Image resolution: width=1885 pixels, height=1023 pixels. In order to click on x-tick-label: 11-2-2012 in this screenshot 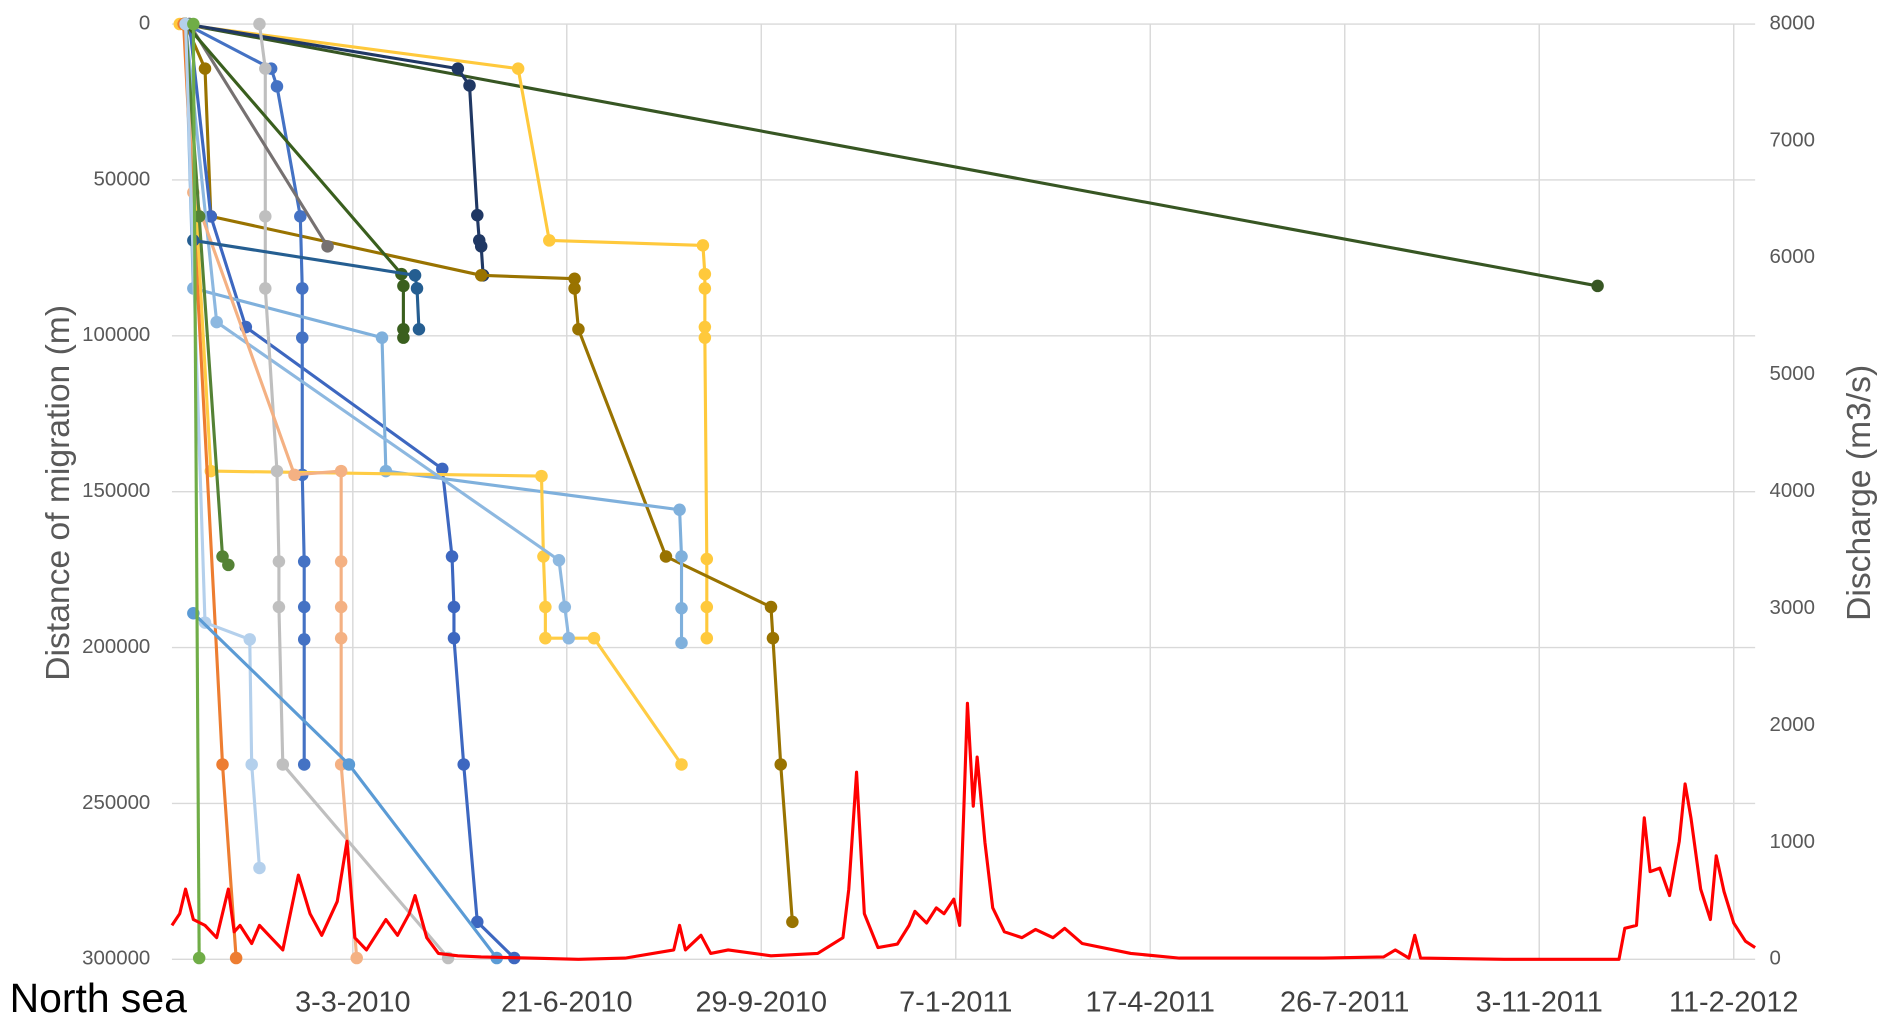, I will do `click(1733, 1002)`.